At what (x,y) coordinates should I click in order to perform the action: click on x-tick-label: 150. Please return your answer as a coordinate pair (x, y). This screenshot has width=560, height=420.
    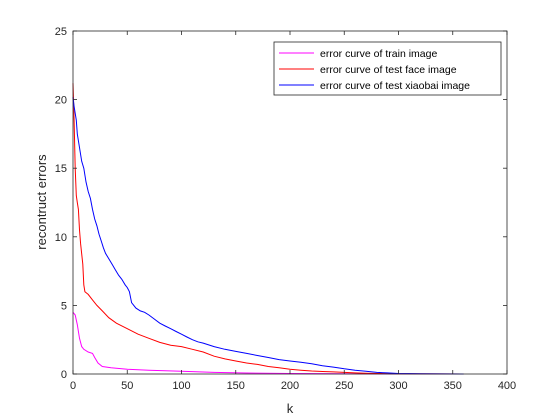
    Looking at the image, I should click on (236, 386).